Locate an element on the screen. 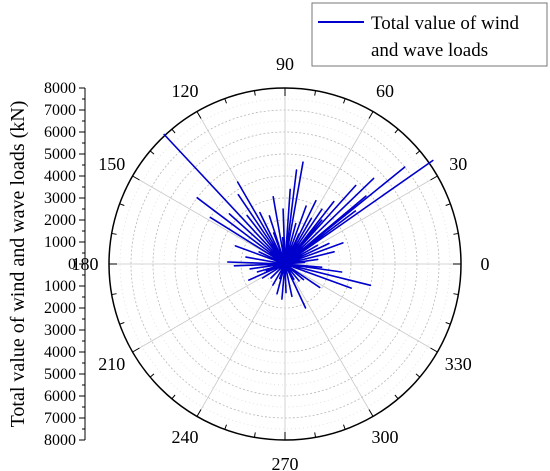 This screenshot has width=550, height=471. angle-label: 270 is located at coordinates (285, 462).